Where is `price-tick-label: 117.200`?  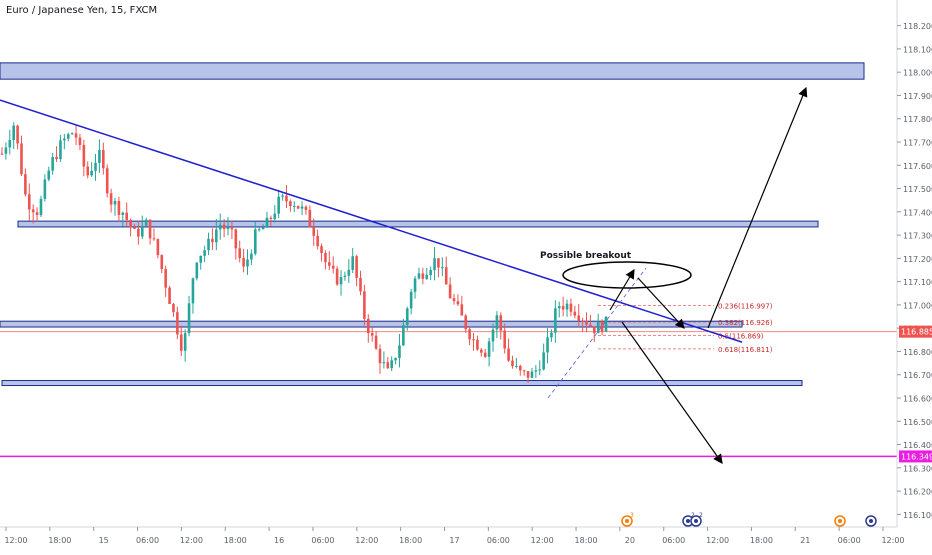 price-tick-label: 117.200 is located at coordinates (917, 259).